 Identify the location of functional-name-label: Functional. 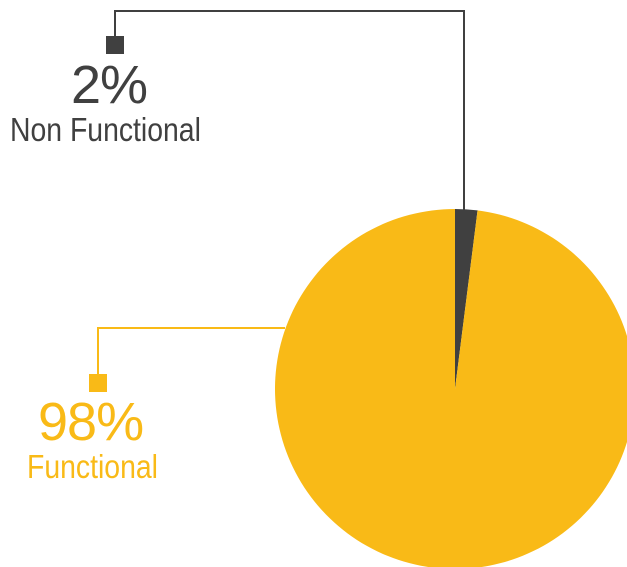
(92, 466).